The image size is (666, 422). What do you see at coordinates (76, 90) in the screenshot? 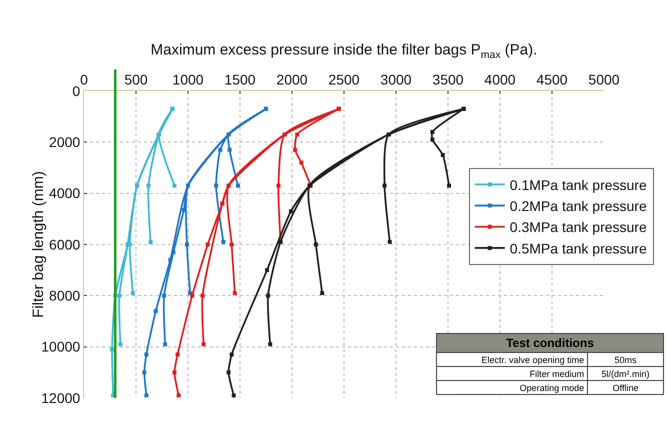
I see `y-tick-label: 0` at bounding box center [76, 90].